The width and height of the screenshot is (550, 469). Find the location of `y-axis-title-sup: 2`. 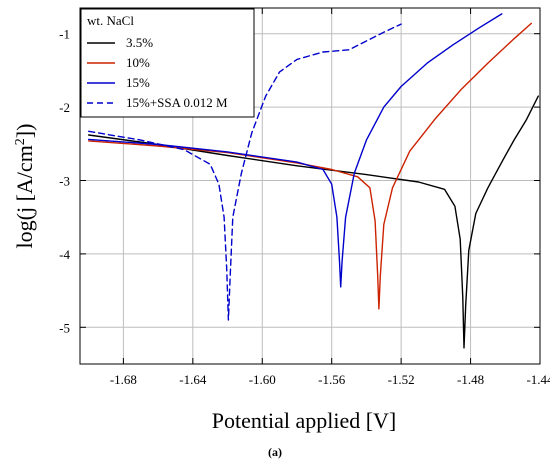

y-axis-title-sup: 2 is located at coordinates (20, 141).